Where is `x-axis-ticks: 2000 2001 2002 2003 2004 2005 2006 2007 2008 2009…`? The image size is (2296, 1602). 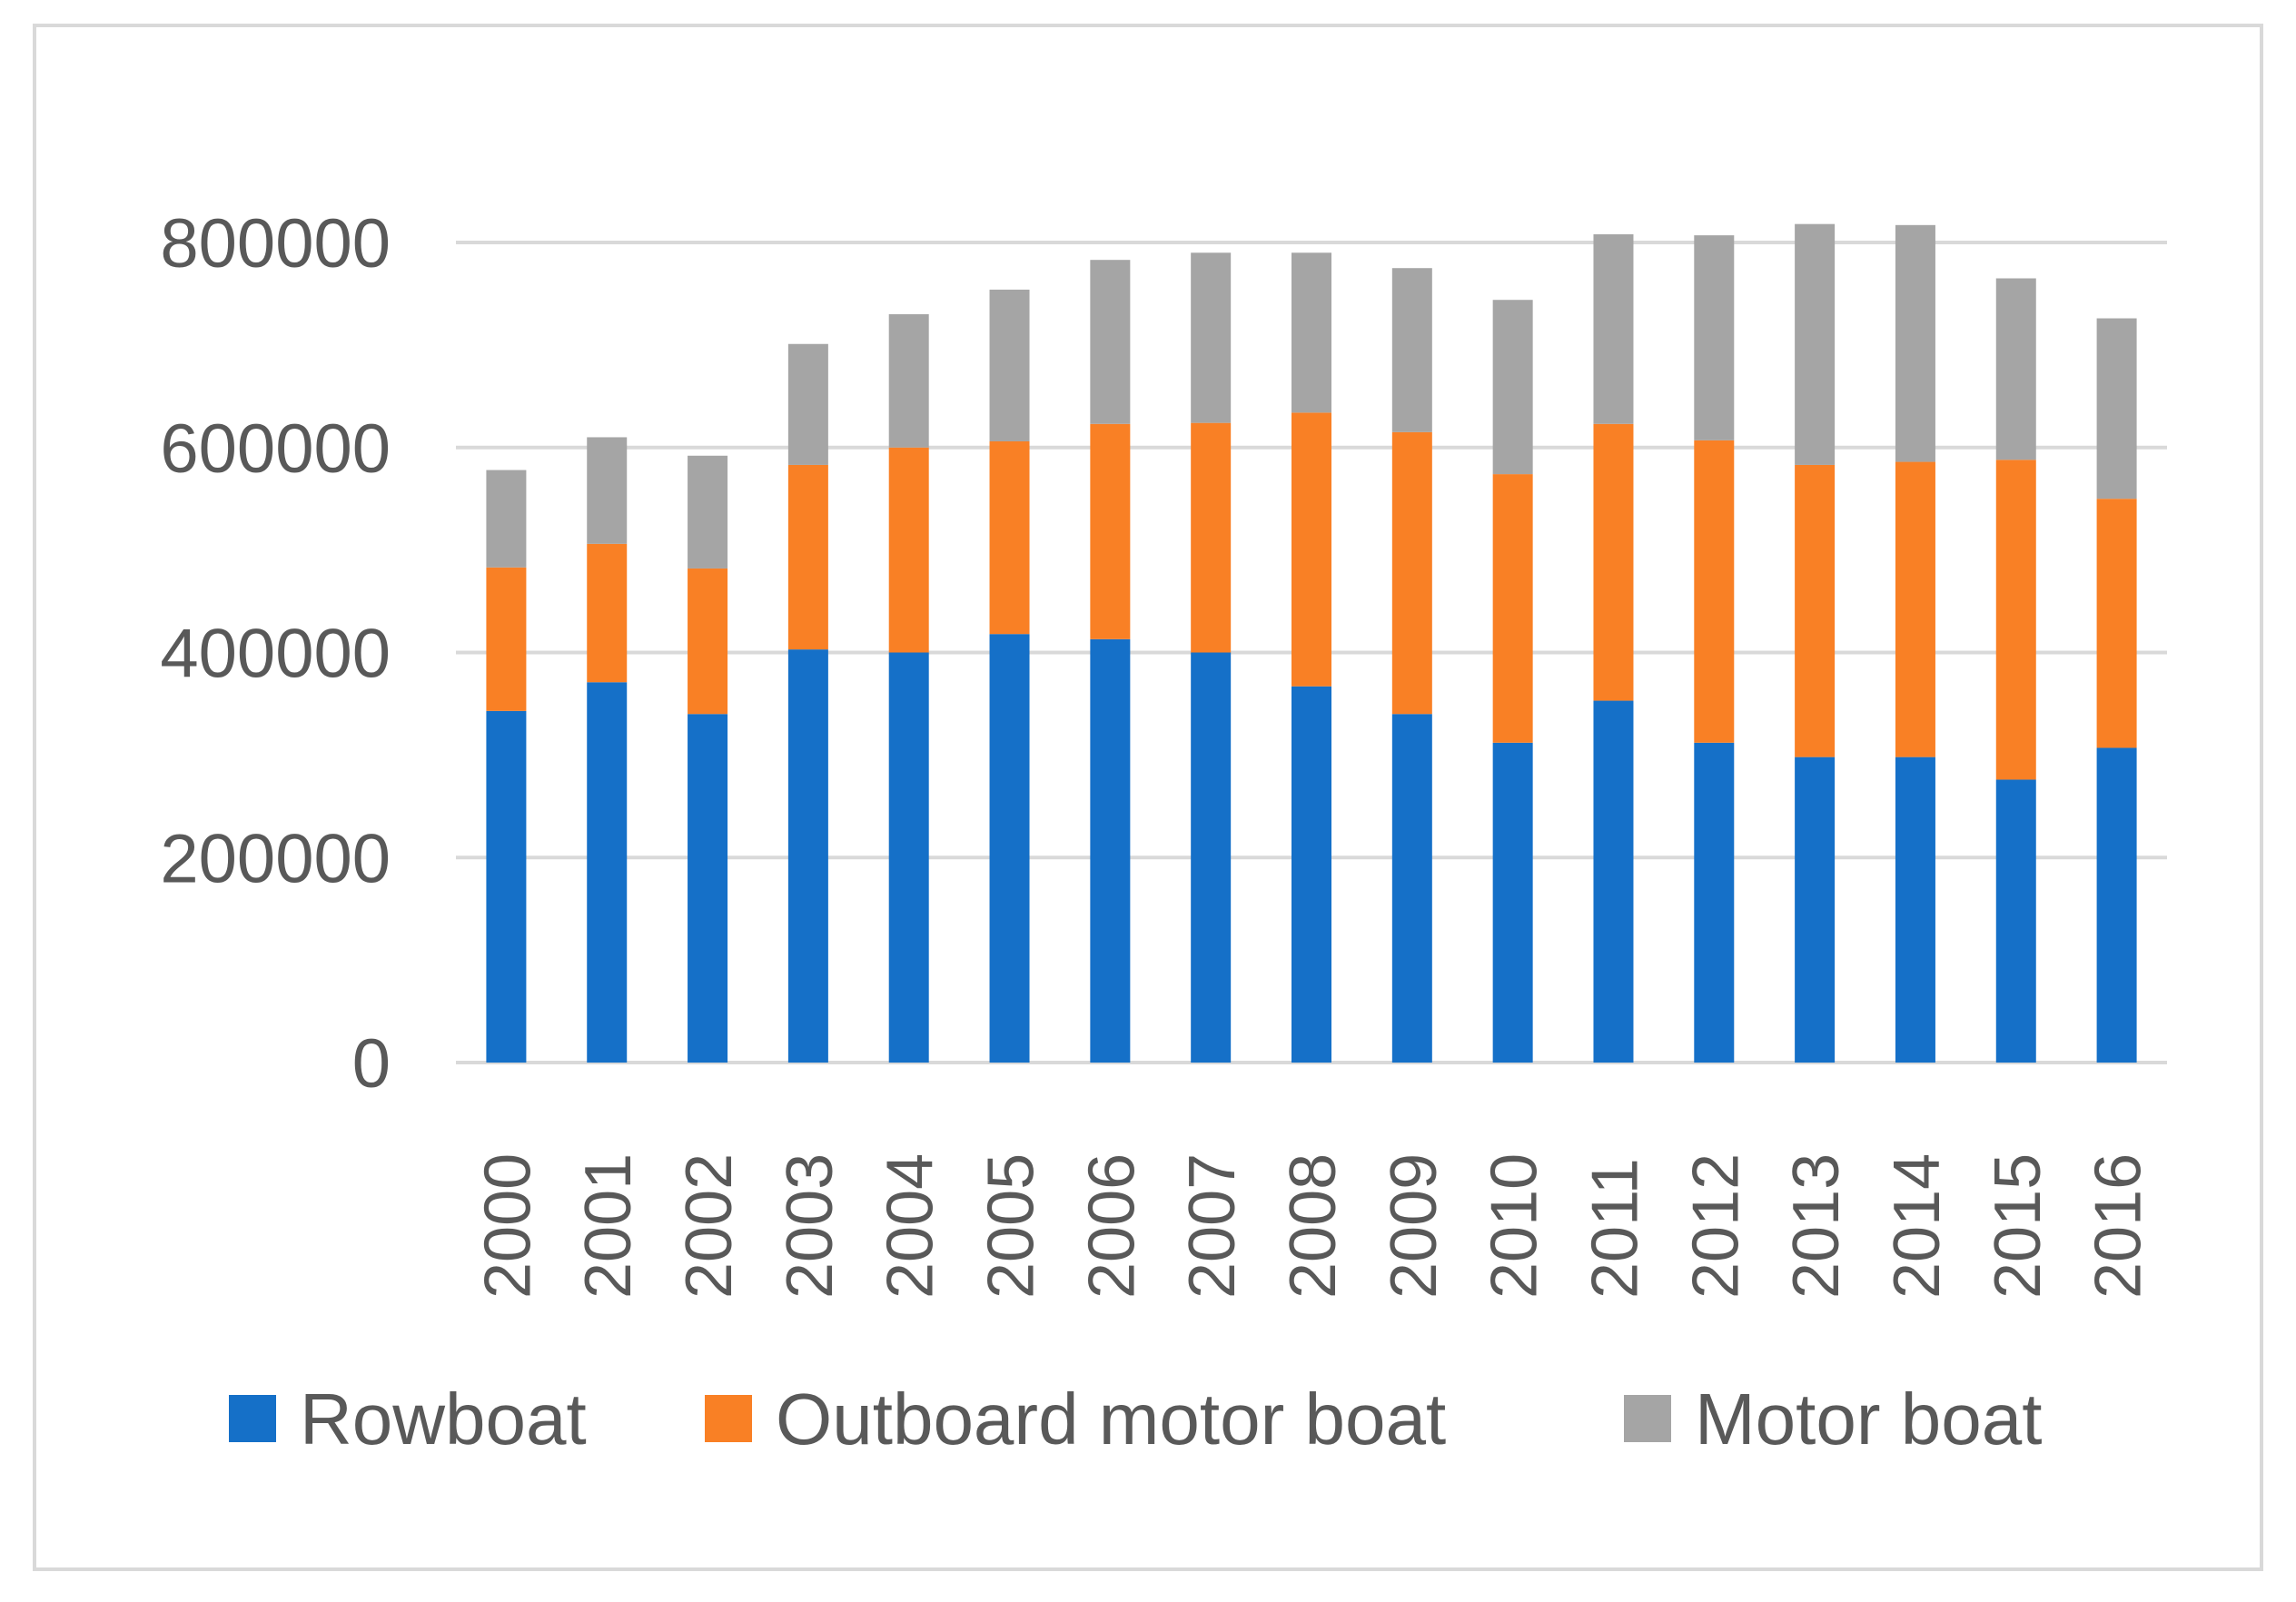
x-axis-ticks: 2000 2001 2002 2003 2004 2005 2006 2007 2008 2009… is located at coordinates (1312, 1226).